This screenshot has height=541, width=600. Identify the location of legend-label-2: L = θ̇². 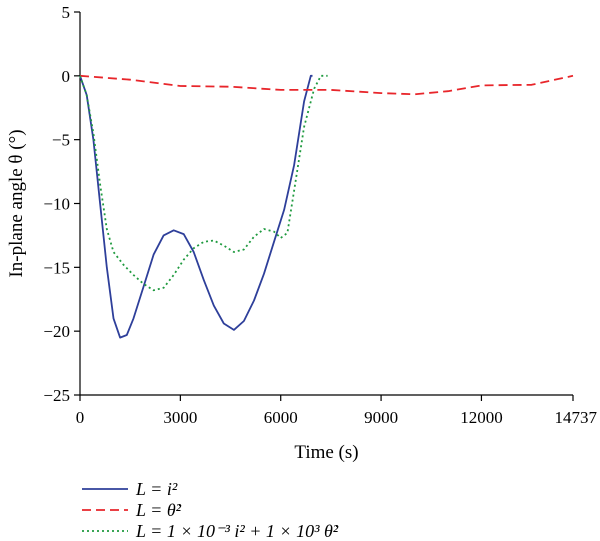
(158, 510).